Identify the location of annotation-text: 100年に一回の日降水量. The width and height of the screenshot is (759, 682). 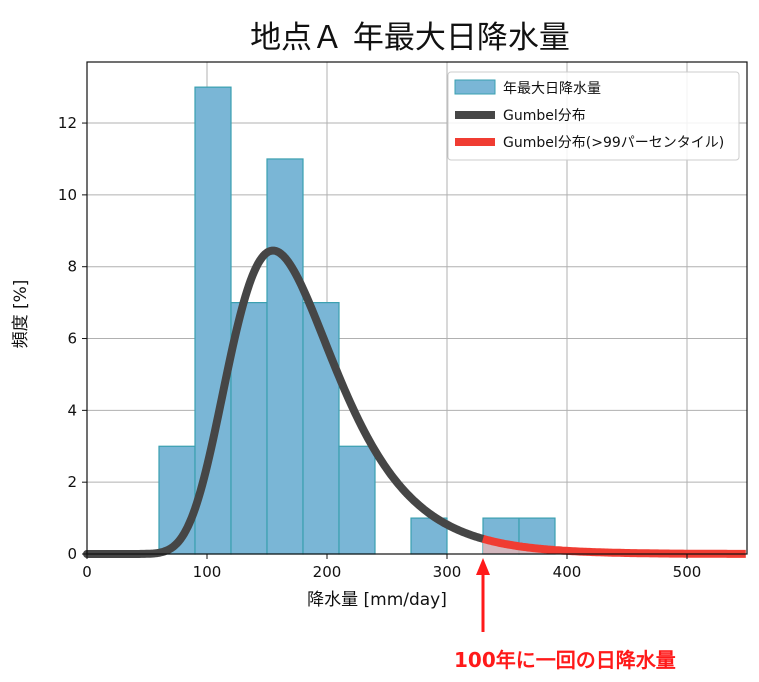
(565, 660).